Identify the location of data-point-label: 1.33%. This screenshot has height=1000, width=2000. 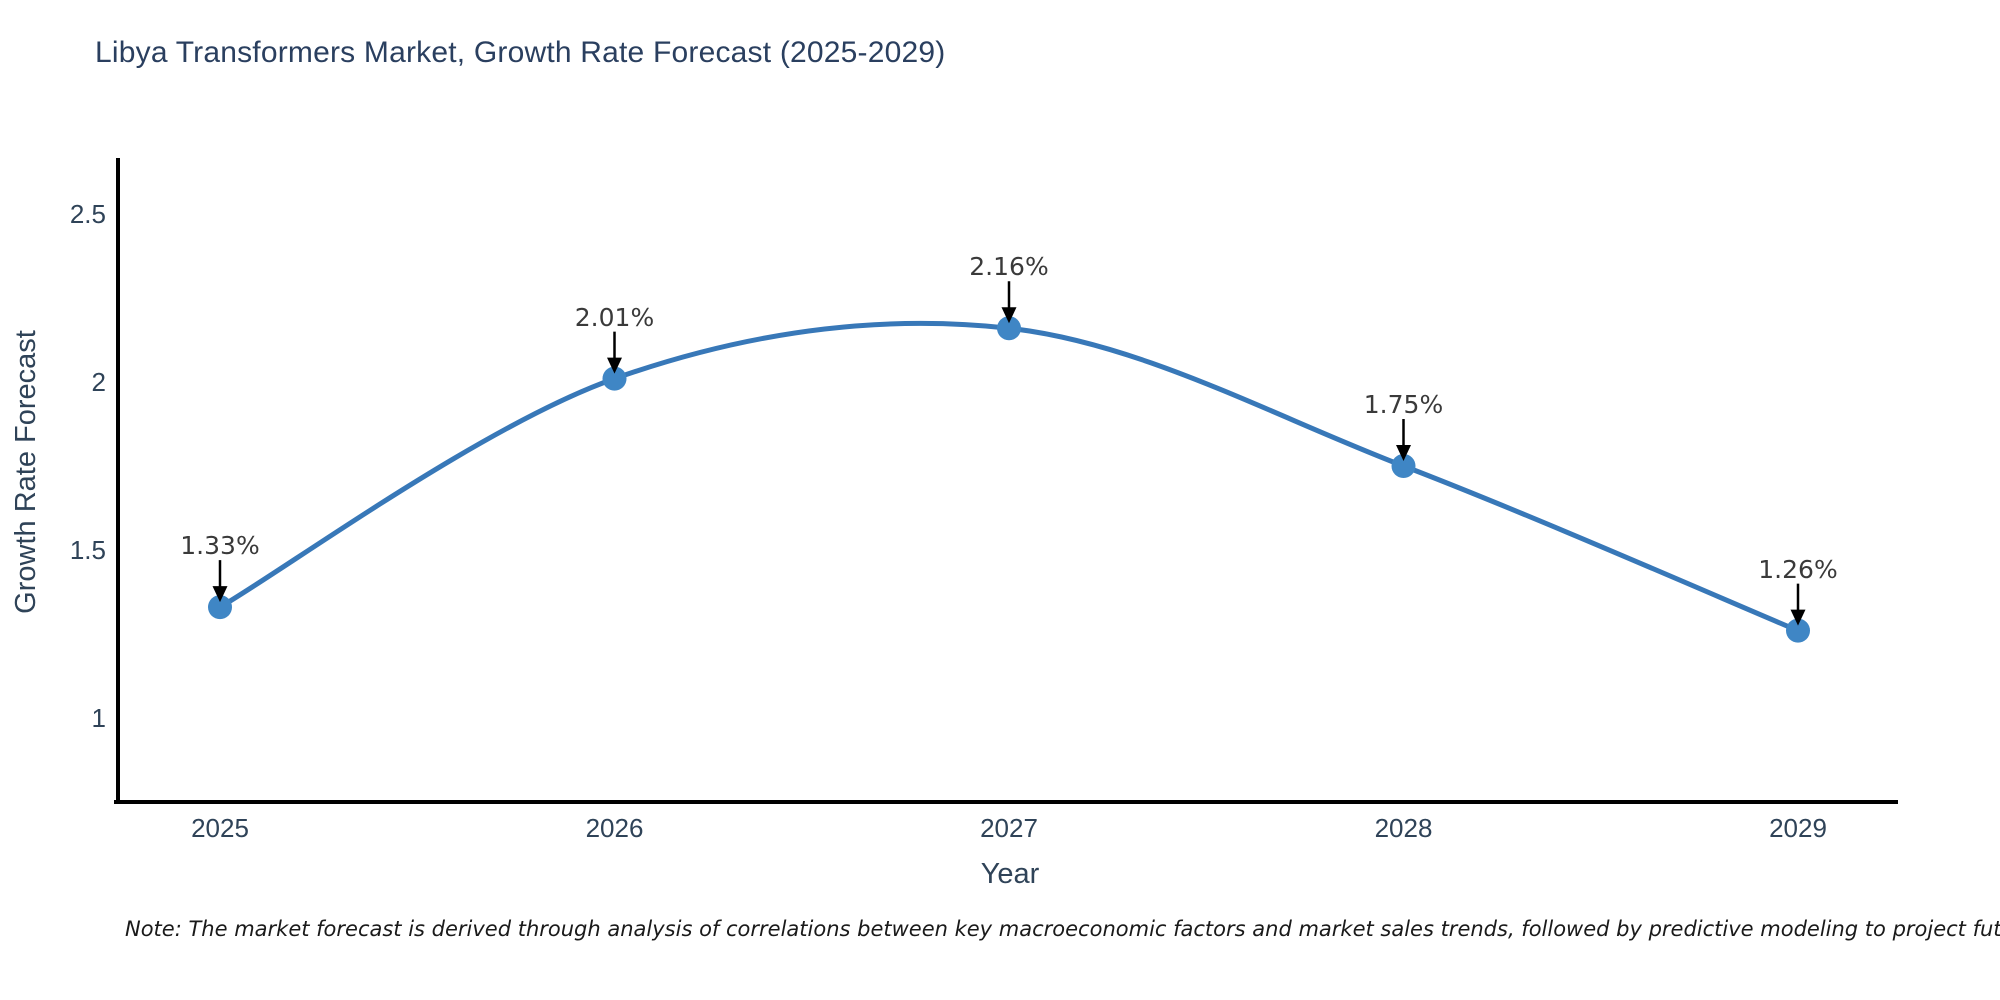
(220, 546).